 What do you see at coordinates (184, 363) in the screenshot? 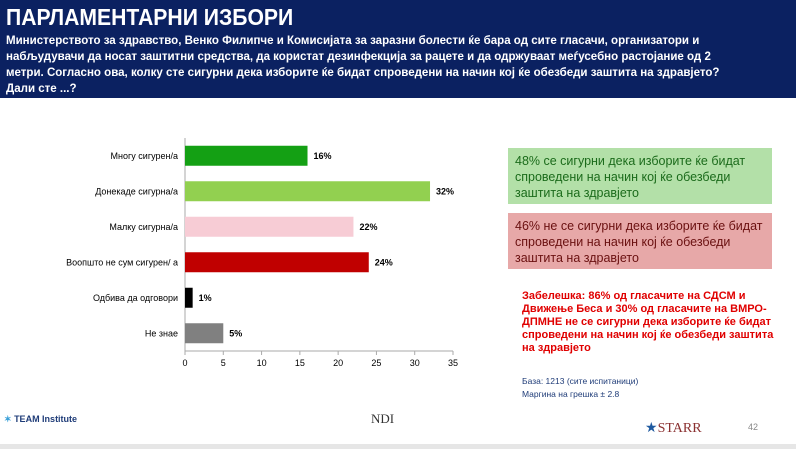
I see `x-tick-label: 0` at bounding box center [184, 363].